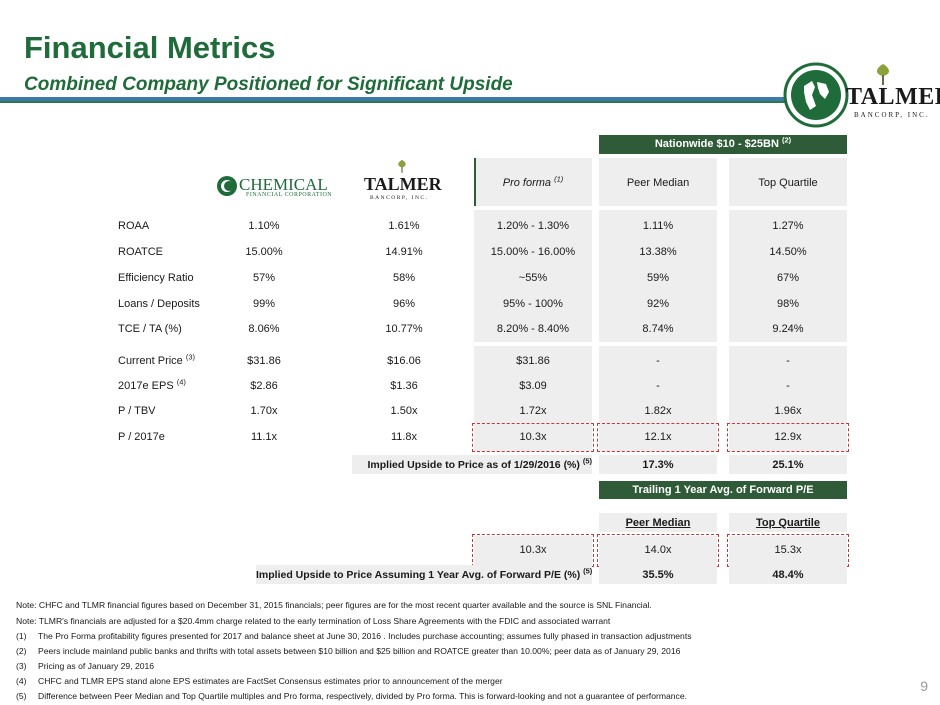  What do you see at coordinates (533, 252) in the screenshot?
I see `cell-proforma: 15.00% - 16.00%` at bounding box center [533, 252].